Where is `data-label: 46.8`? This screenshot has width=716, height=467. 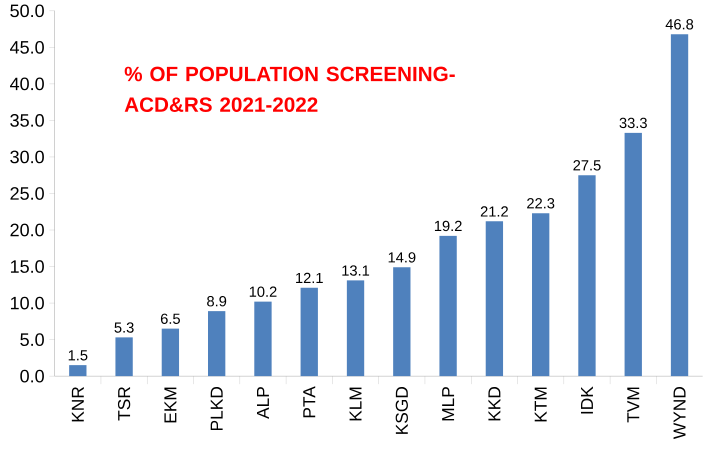
data-label: 46.8 is located at coordinates (680, 24).